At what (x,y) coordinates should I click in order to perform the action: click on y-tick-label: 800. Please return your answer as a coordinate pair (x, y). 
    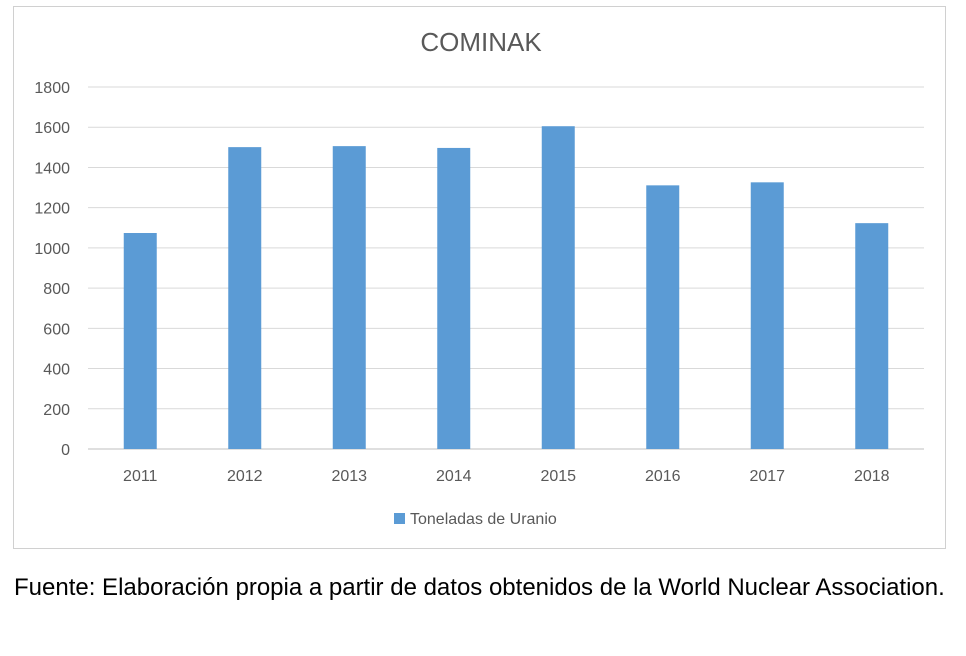
    Looking at the image, I should click on (56, 289).